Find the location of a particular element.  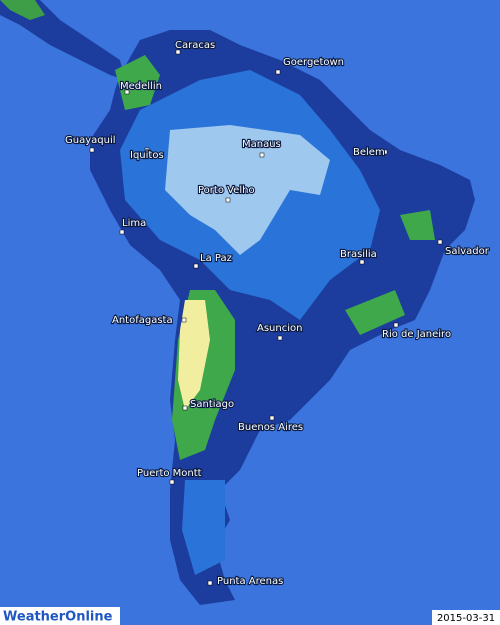

city-label: Rio de Janeiro is located at coordinates (416, 334).